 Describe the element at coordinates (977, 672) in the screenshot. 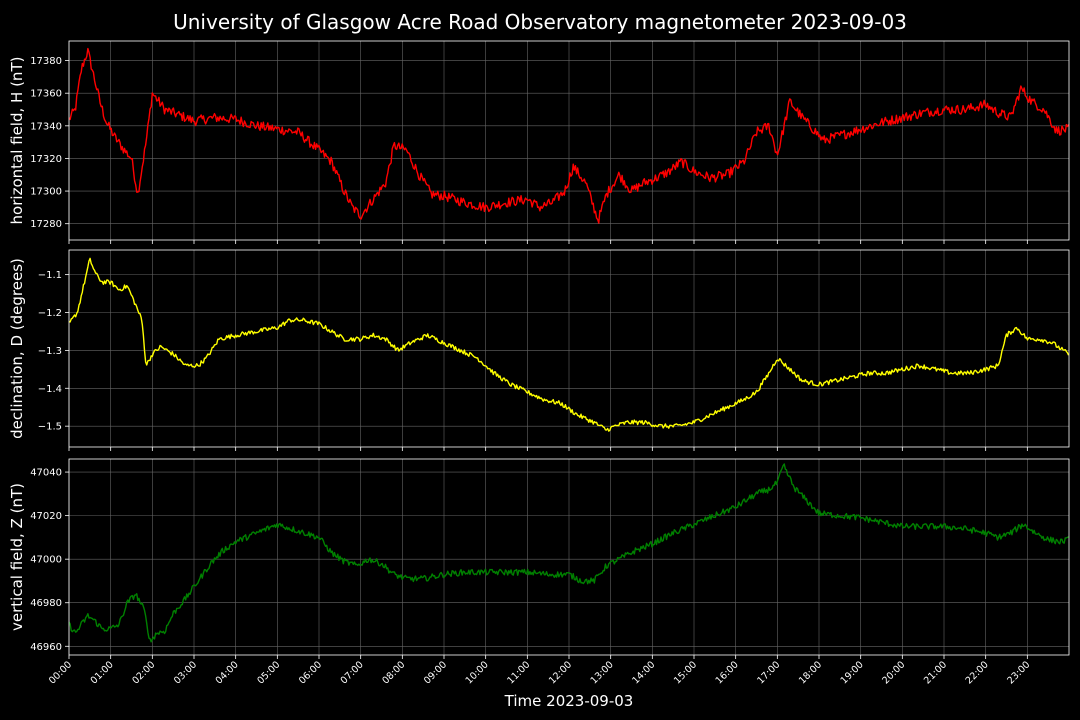

I see `x-tick-label: 22:00` at that location.